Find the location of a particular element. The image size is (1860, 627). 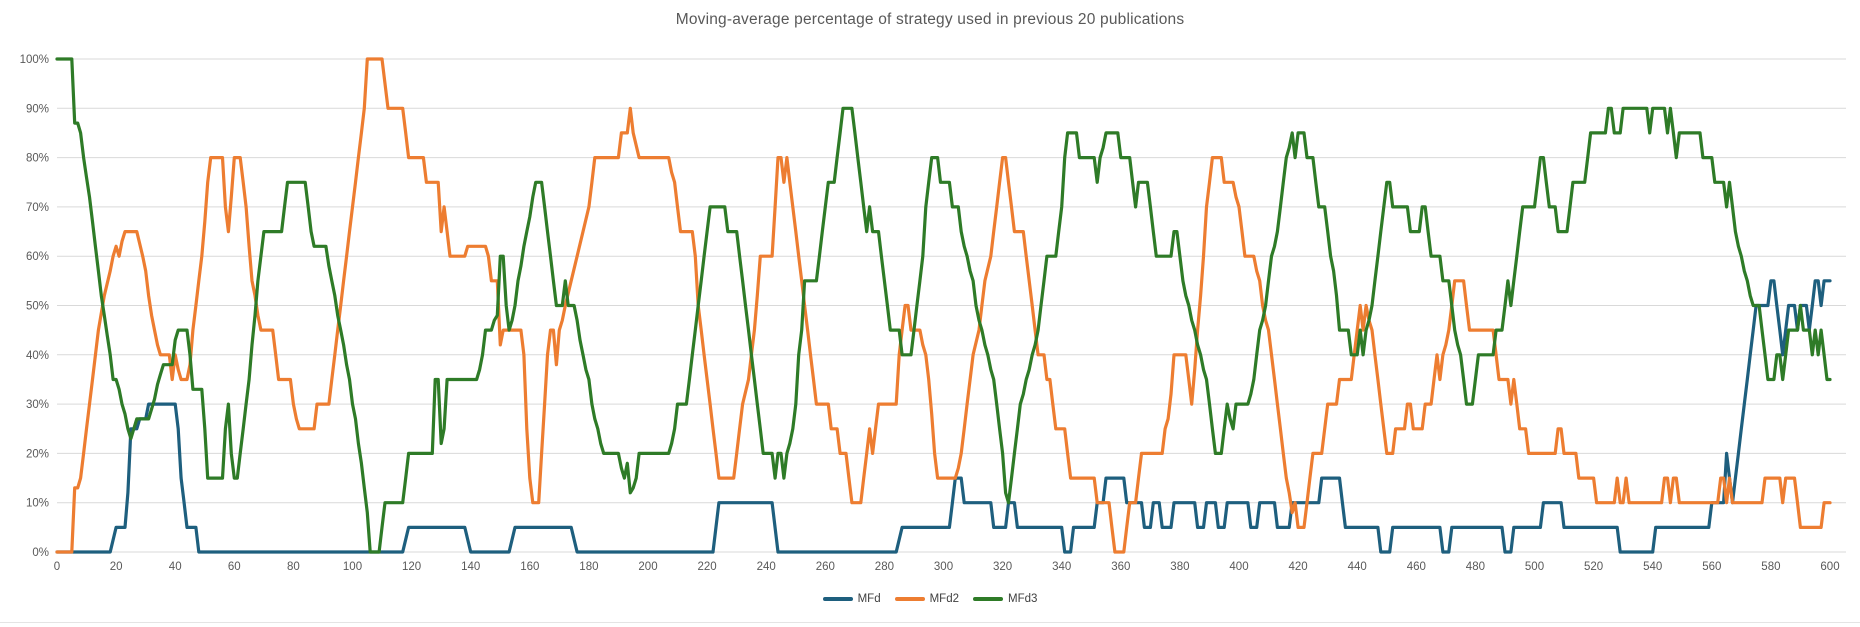

x-tick-label: 520 is located at coordinates (1593, 567).